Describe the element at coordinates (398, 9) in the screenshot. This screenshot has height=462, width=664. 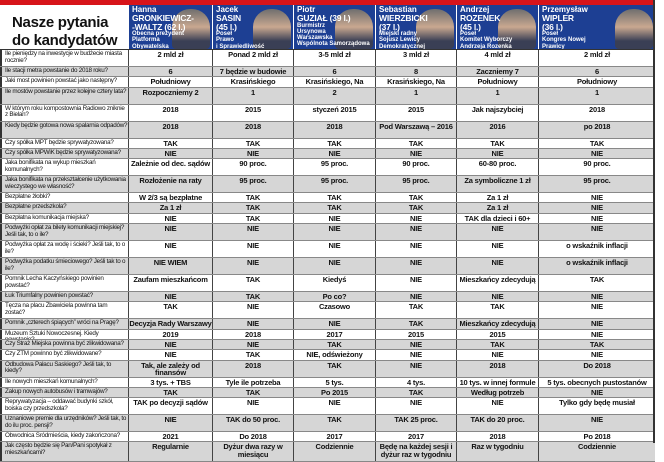
I see `candidate-first-name: Sebastian` at that location.